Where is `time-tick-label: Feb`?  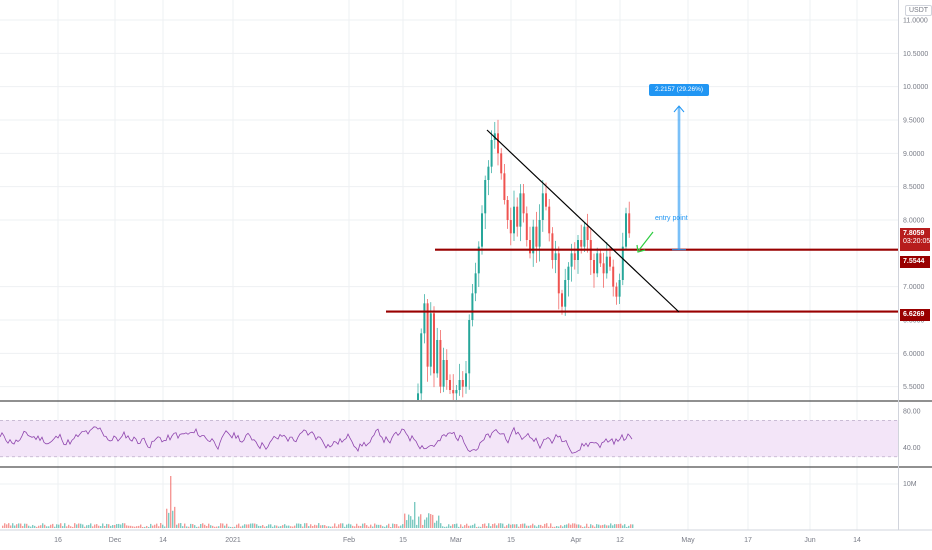 time-tick-label: Feb is located at coordinates (349, 540).